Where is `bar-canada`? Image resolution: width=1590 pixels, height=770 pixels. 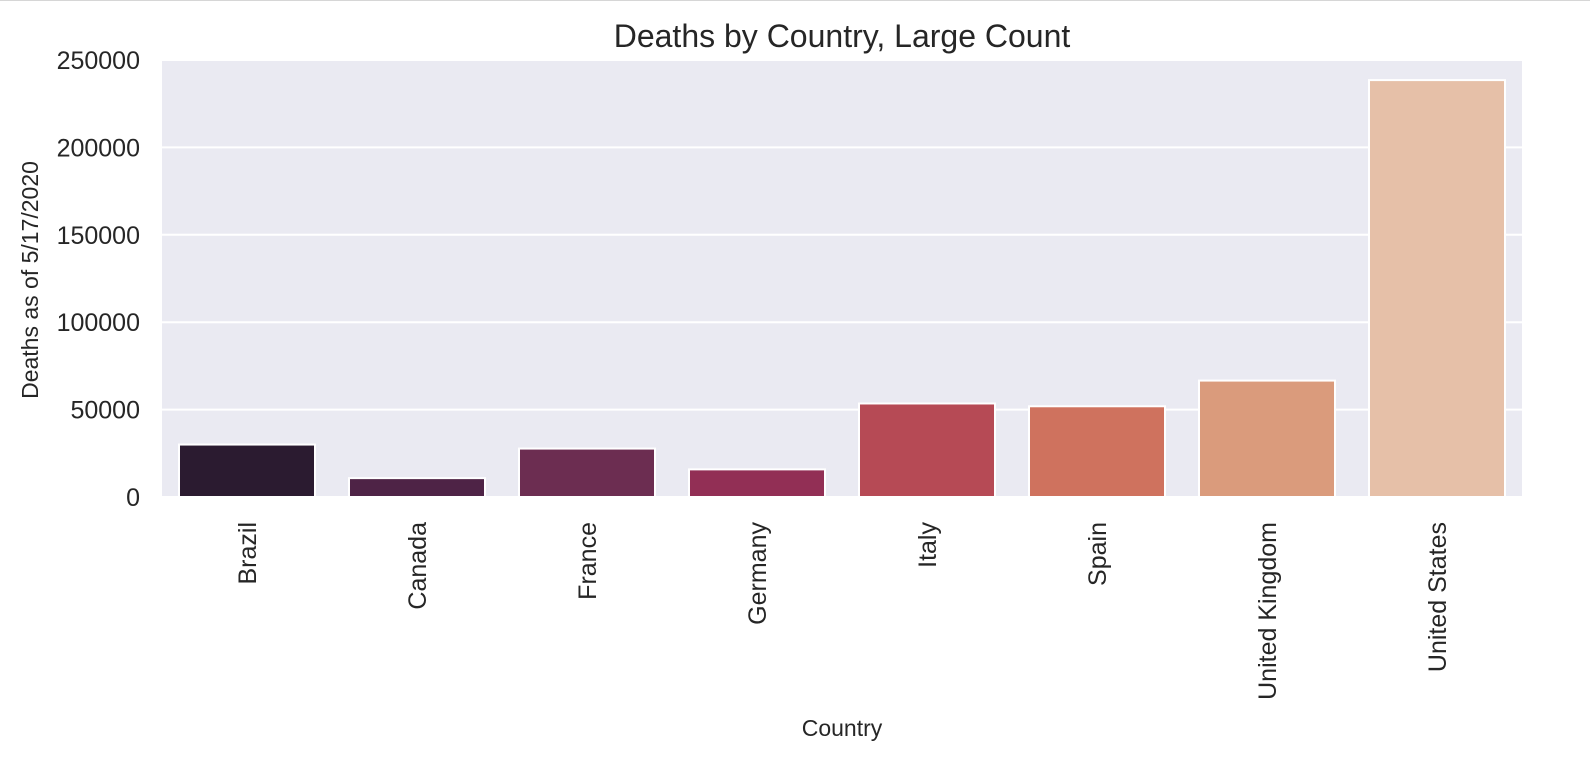
bar-canada is located at coordinates (417, 488).